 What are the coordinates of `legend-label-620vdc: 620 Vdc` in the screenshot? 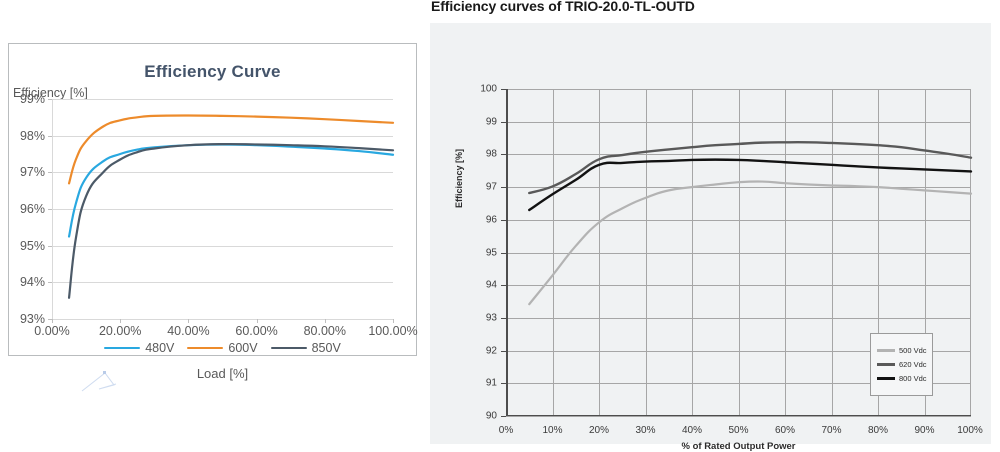 It's located at (913, 364).